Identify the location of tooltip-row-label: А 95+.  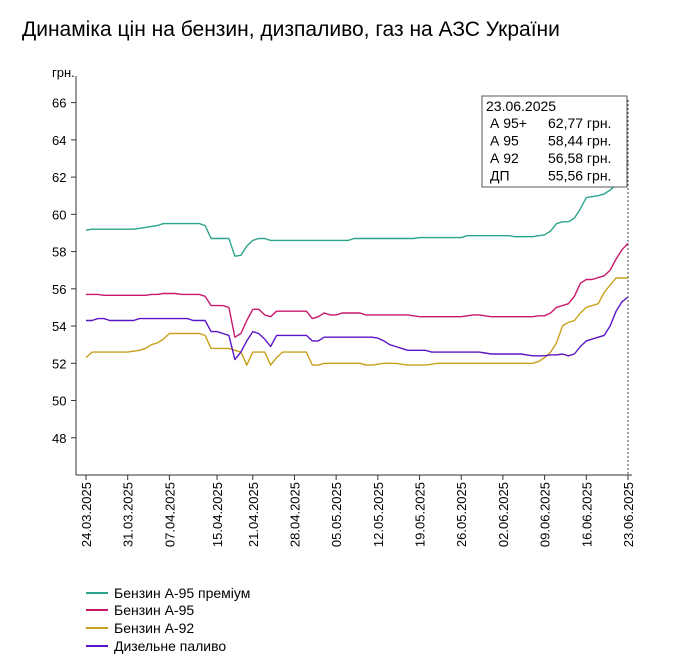
(508, 123).